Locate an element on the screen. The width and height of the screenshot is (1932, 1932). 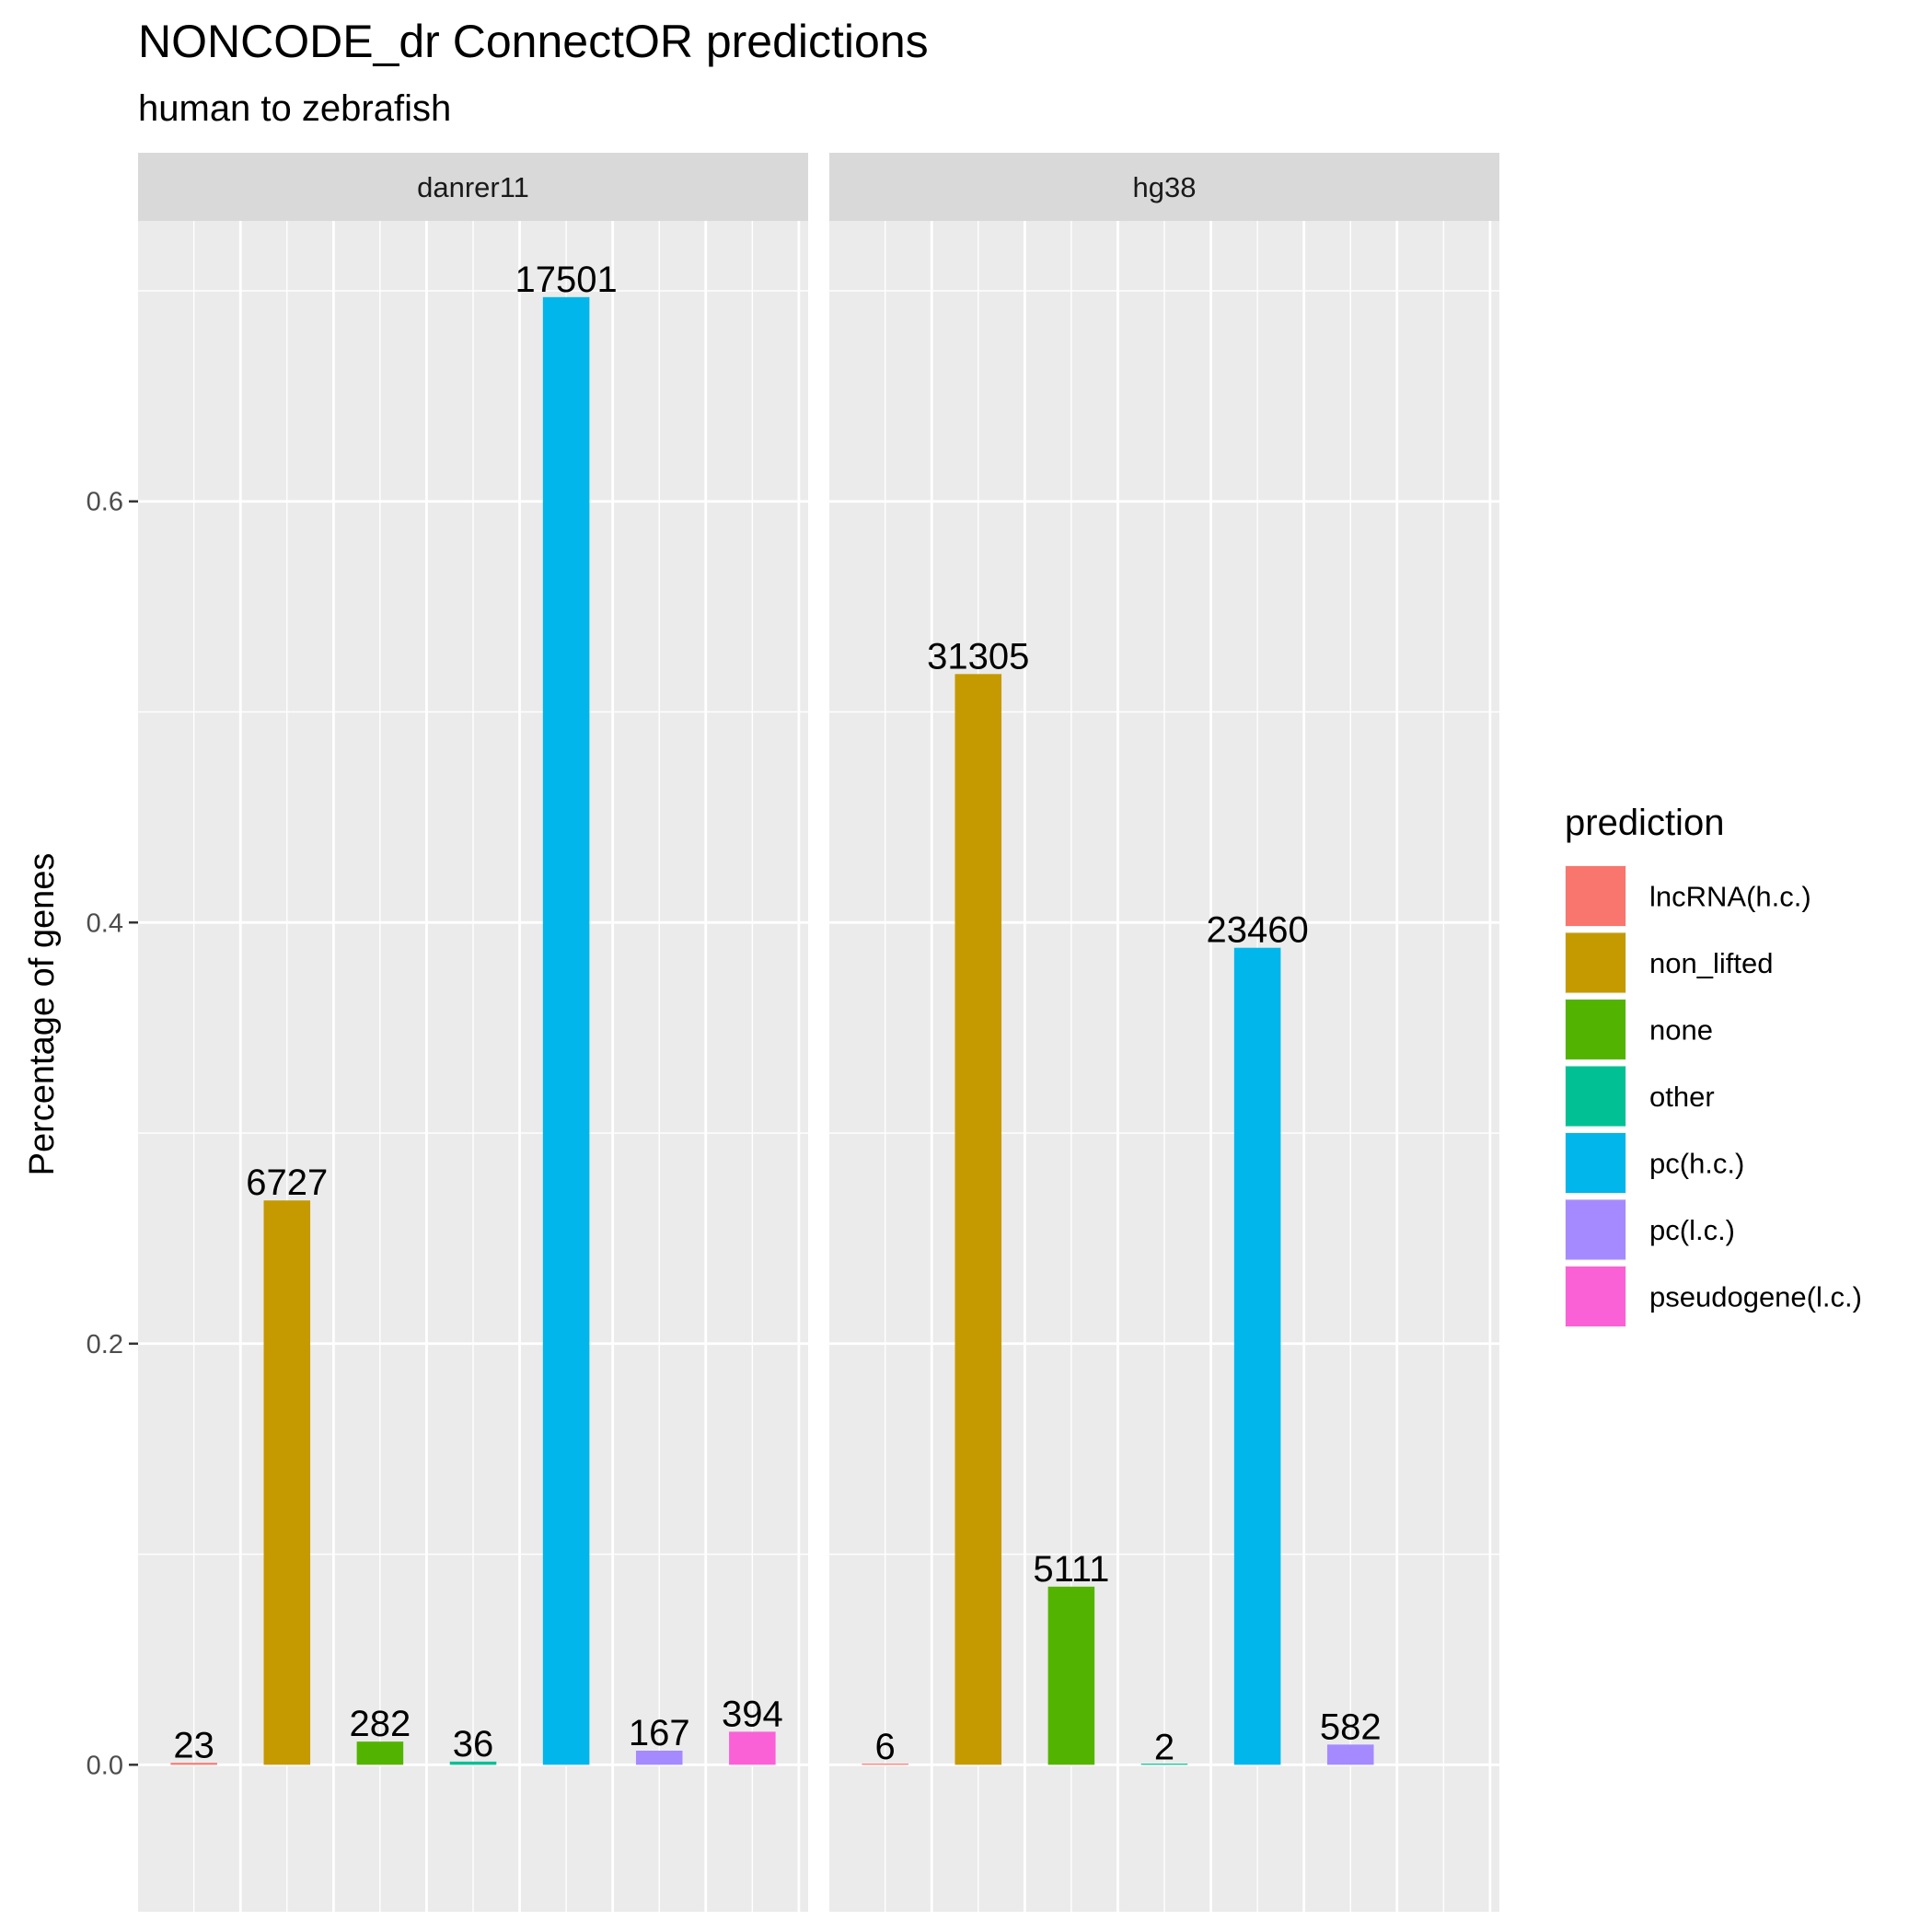
y-tick-label: 0.2 is located at coordinates (105, 1345).